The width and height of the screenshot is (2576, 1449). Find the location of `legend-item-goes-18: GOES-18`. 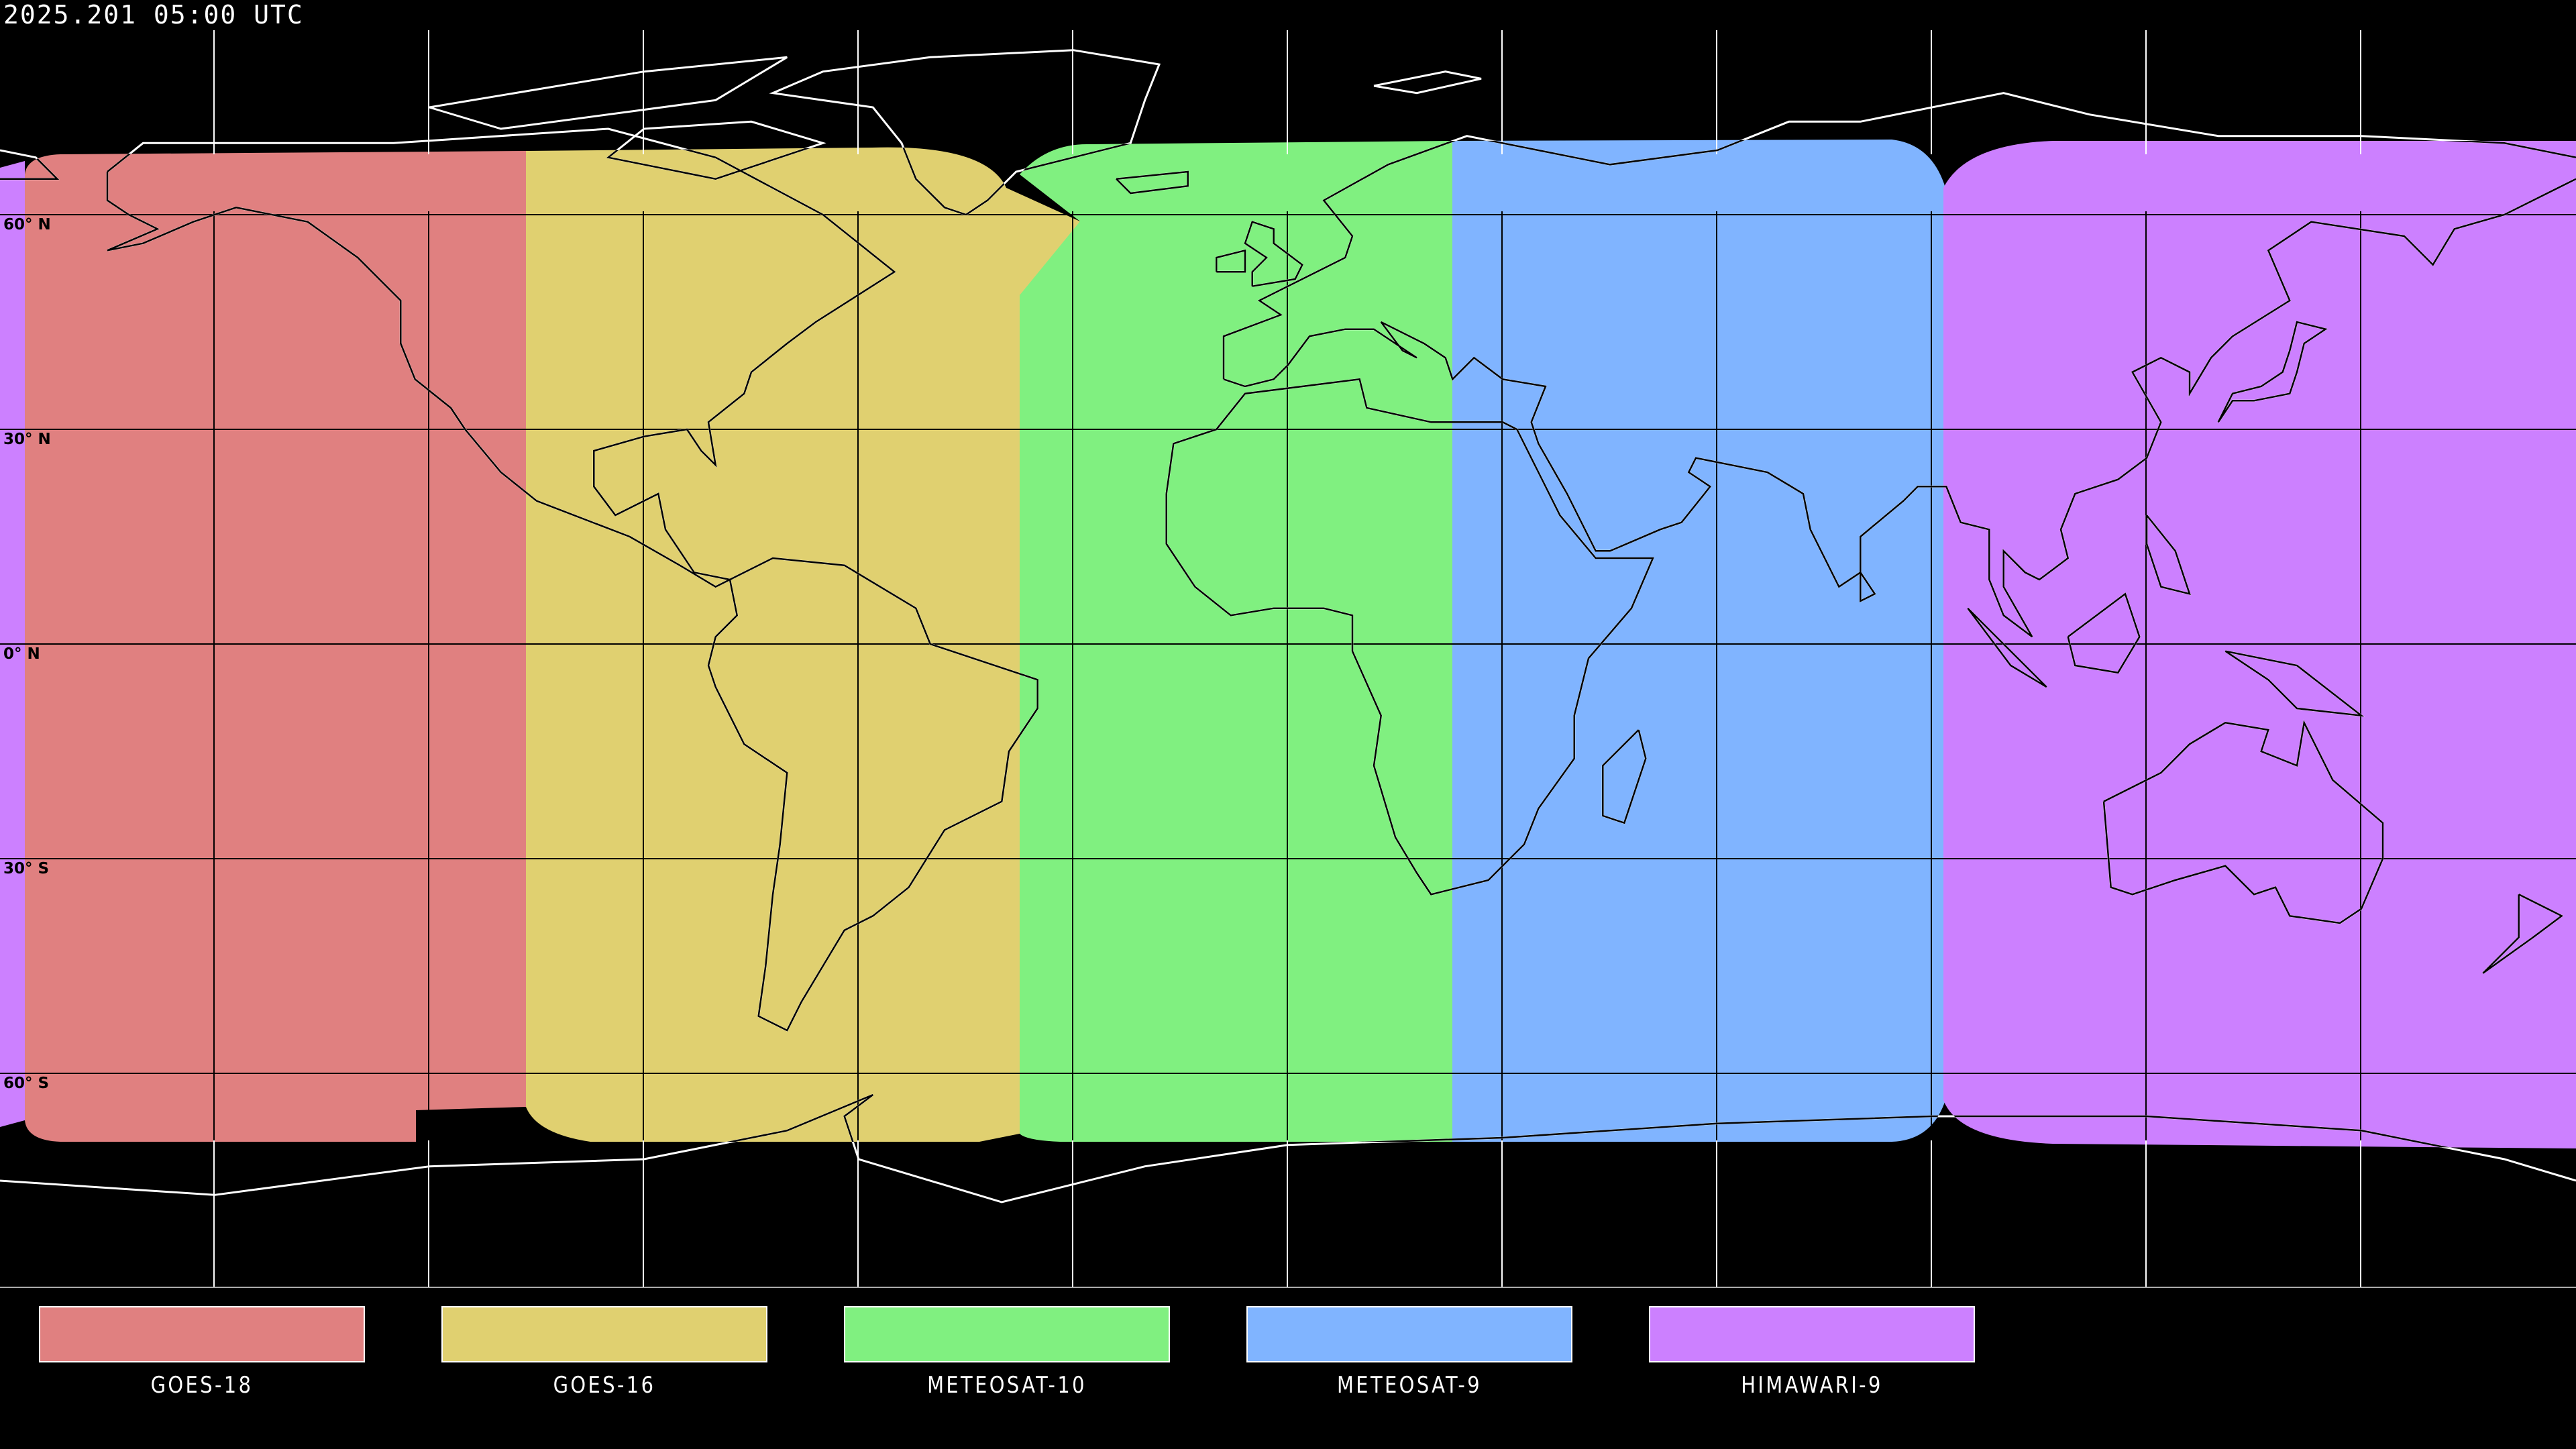

legend-item-goes-18: GOES-18 is located at coordinates (202, 1352).